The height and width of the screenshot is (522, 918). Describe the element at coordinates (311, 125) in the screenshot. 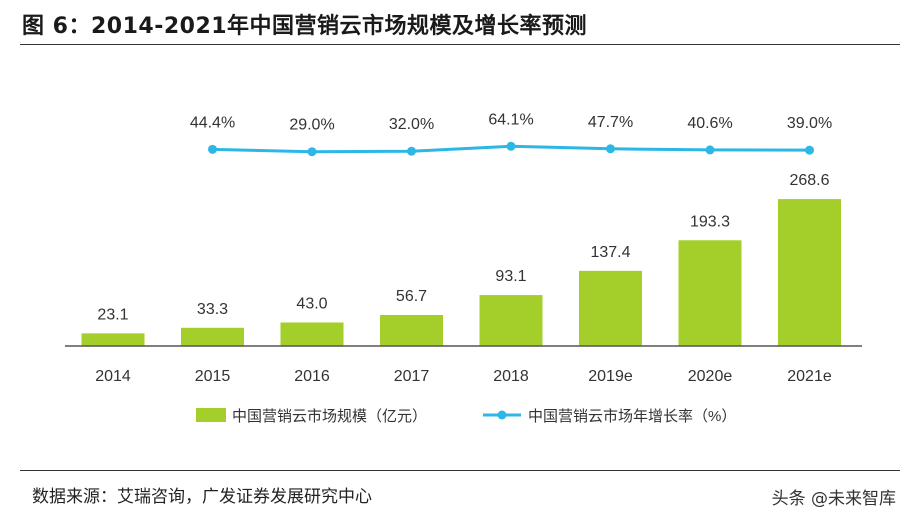

I see `growth-label-2016: 29.0%` at that location.